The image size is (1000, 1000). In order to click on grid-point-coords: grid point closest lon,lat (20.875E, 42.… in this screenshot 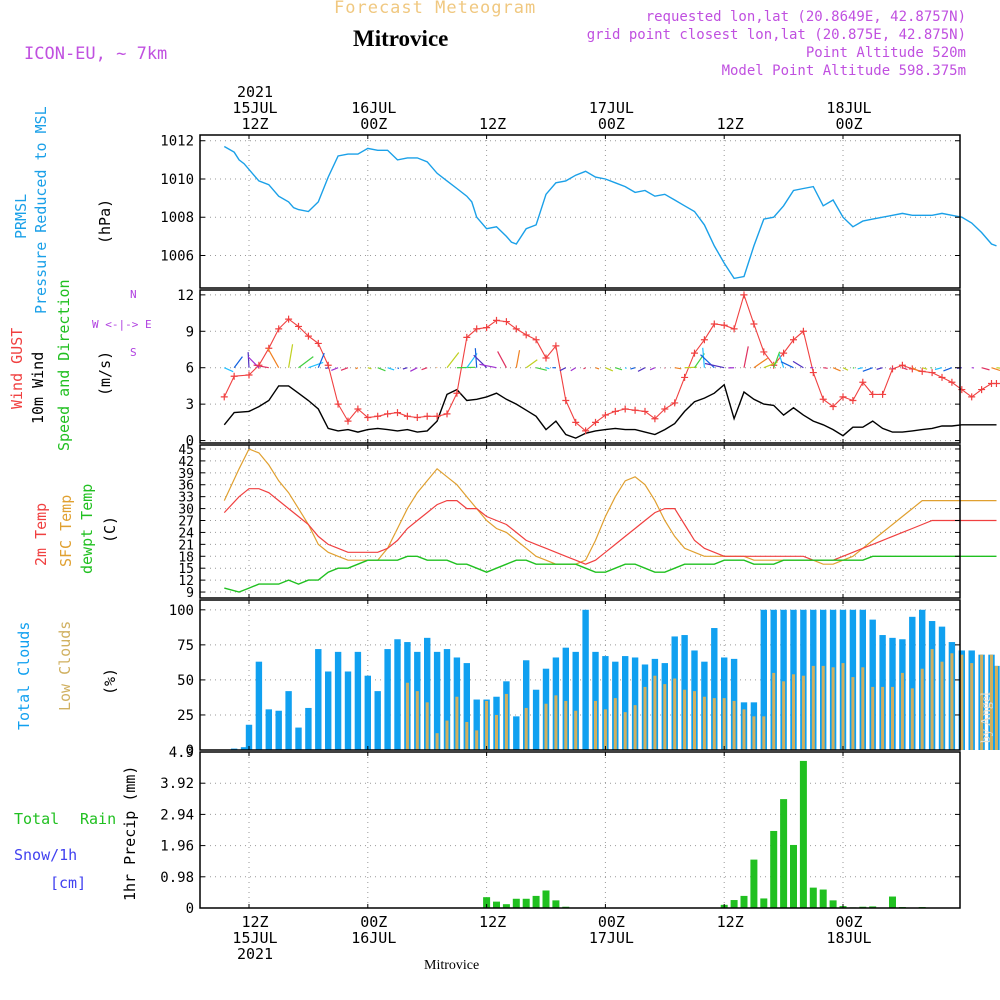, I will do `click(776, 35)`.